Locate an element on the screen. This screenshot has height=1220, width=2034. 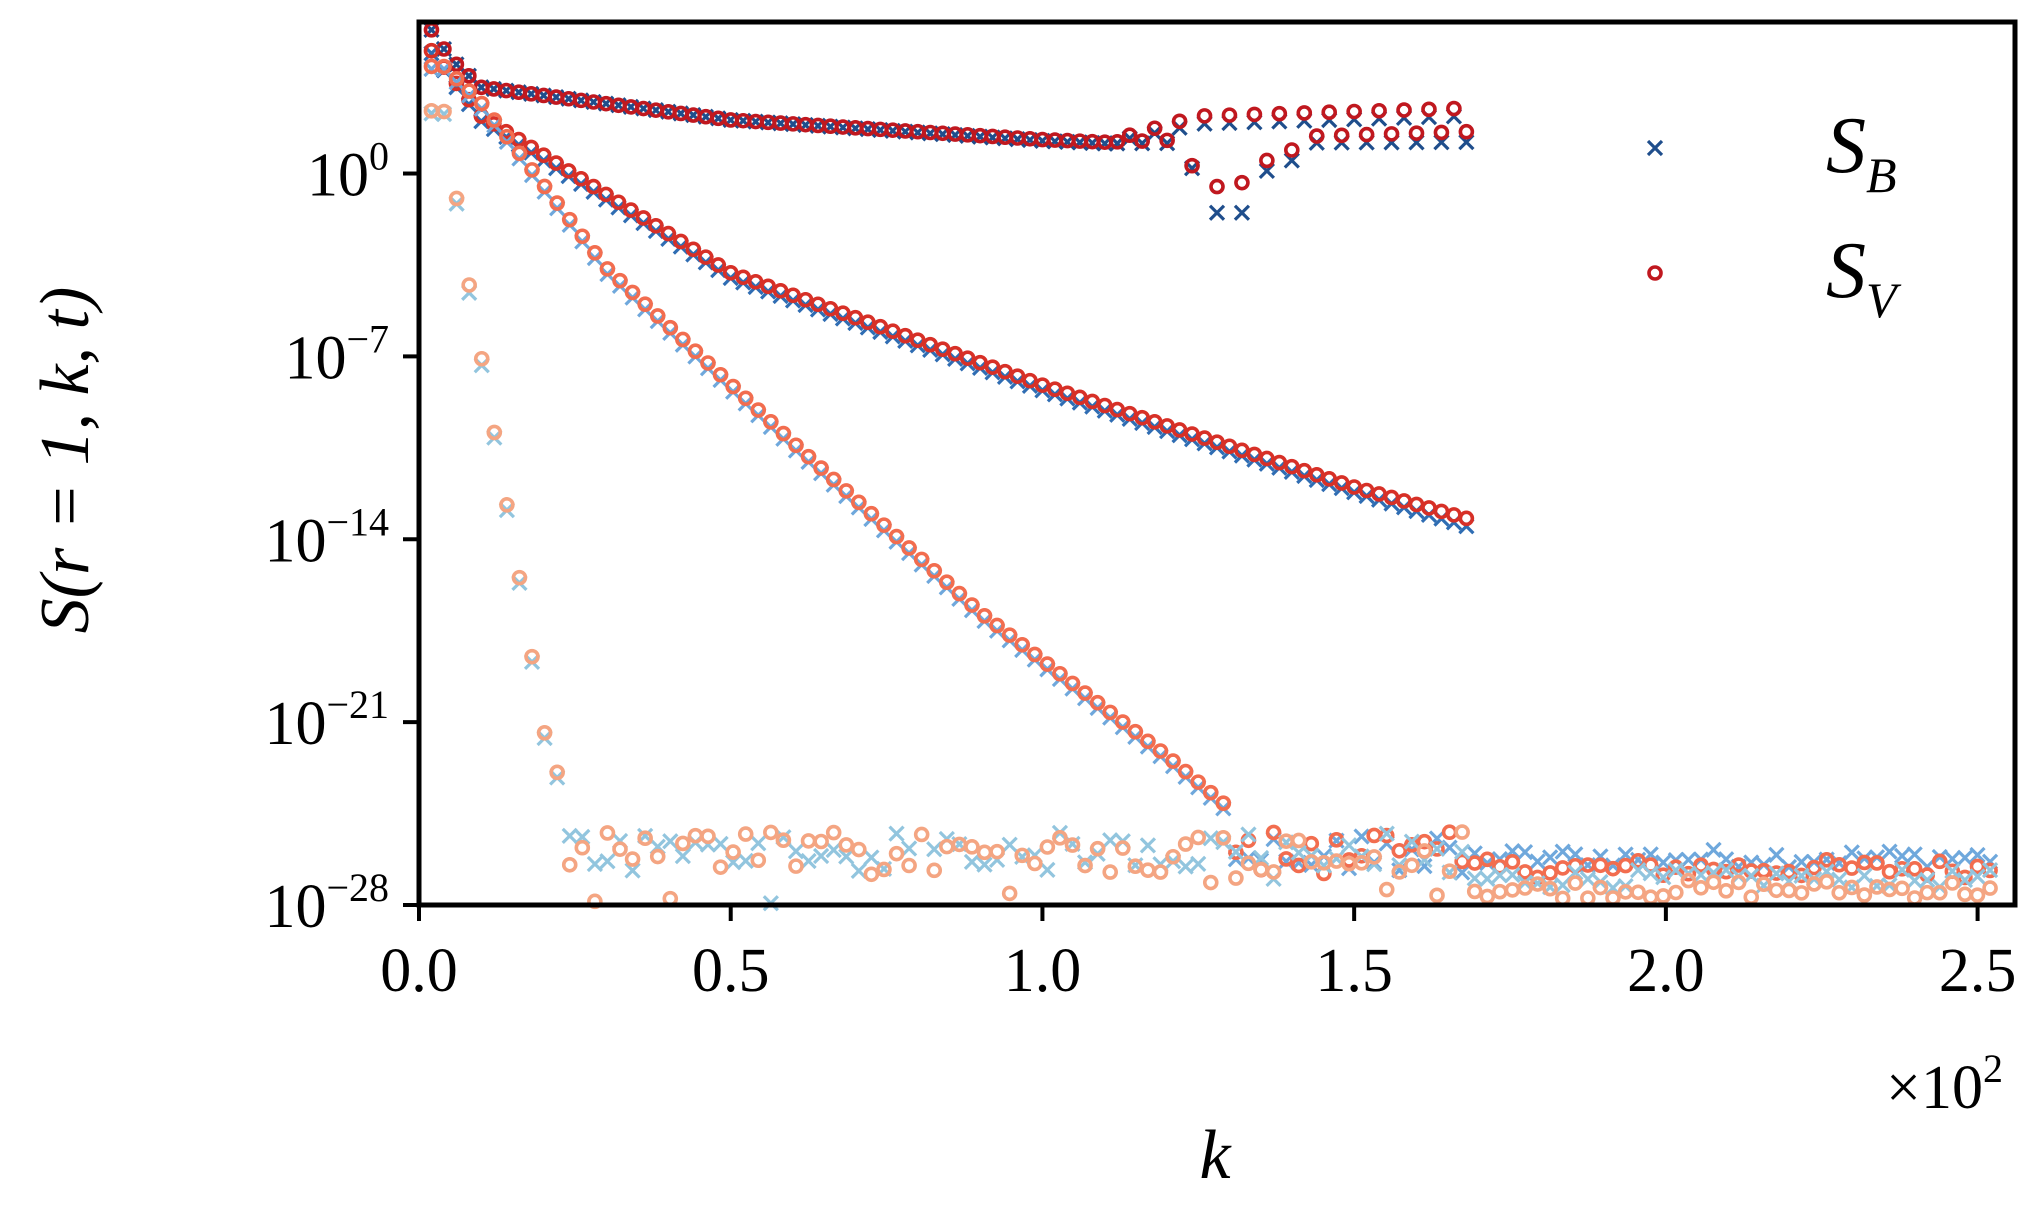
x-tick-label-5: 2.5 is located at coordinates (1978, 971).